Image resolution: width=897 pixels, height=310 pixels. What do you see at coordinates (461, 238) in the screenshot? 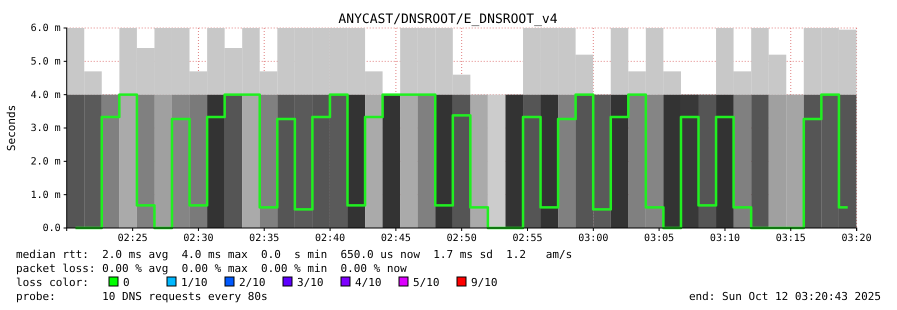
I see `x-tick-label: 02:50` at bounding box center [461, 238].